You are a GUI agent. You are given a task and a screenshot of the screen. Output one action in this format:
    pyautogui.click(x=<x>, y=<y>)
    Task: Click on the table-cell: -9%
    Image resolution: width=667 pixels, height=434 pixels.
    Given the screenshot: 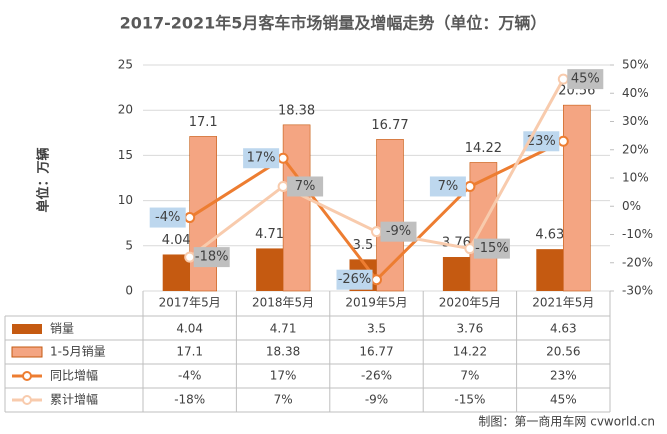 What is the action you would take?
    pyautogui.click(x=376, y=400)
    